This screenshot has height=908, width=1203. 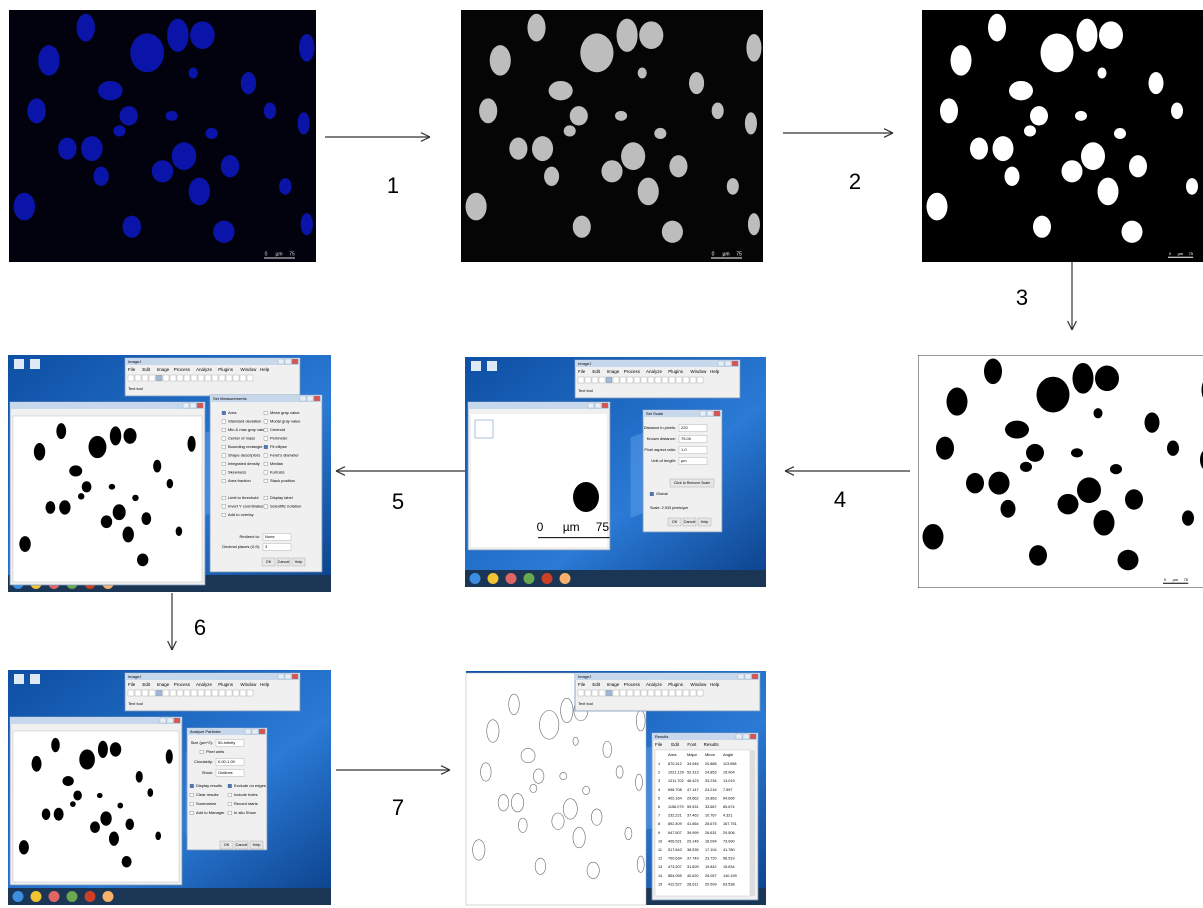 What do you see at coordinates (571, 527) in the screenshot?
I see `scale-unit: µm` at bounding box center [571, 527].